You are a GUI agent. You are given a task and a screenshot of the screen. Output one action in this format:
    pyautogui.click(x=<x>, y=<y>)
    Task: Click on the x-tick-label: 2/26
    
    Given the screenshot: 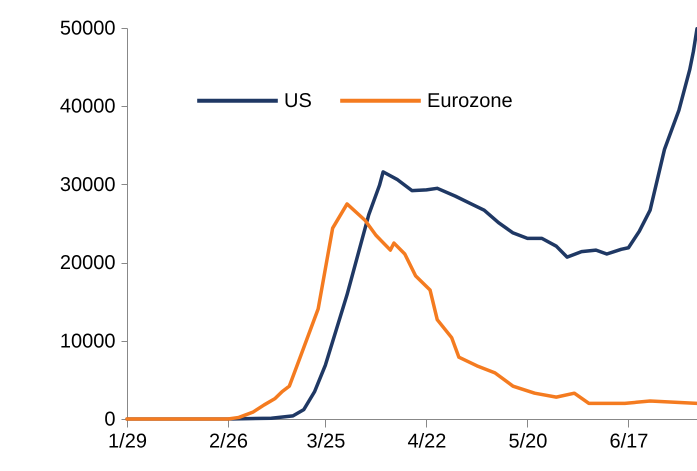 What is the action you would take?
    pyautogui.click(x=228, y=441)
    